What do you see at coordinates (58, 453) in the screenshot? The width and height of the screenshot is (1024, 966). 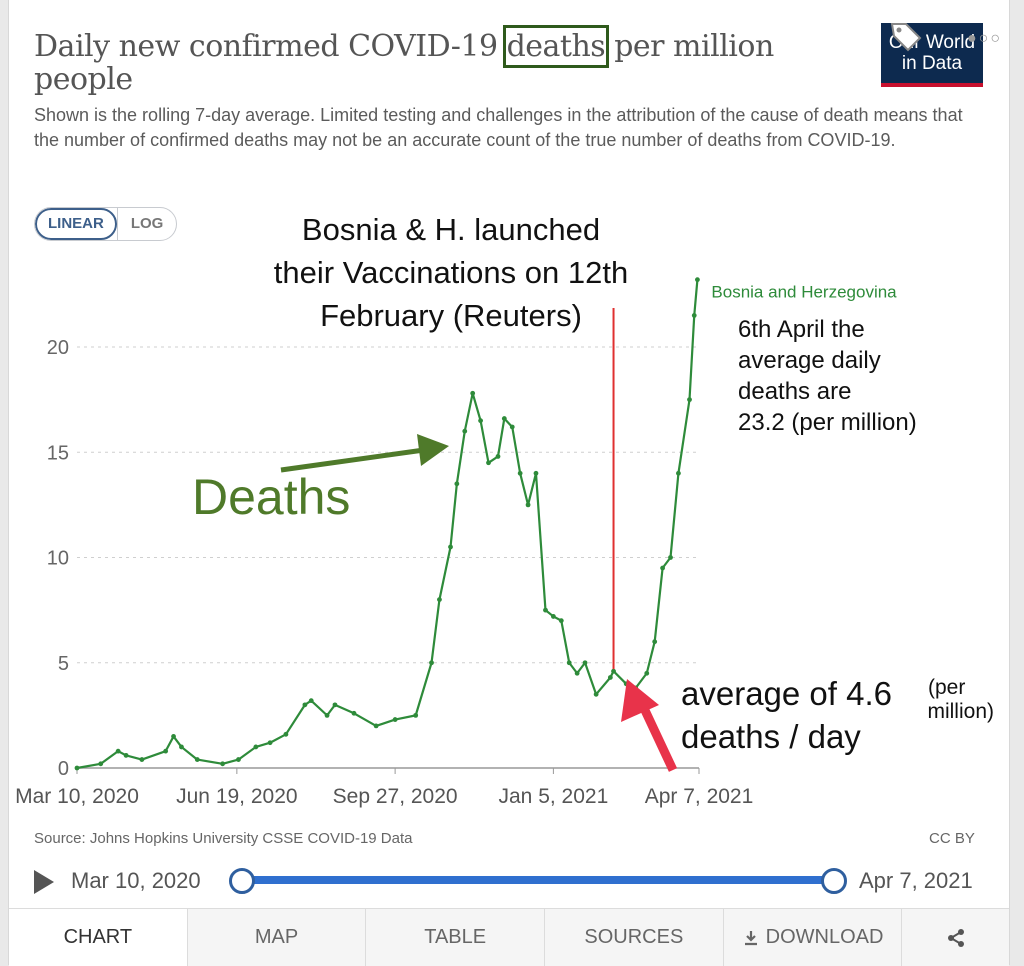 I see `y-tick-15: 15` at bounding box center [58, 453].